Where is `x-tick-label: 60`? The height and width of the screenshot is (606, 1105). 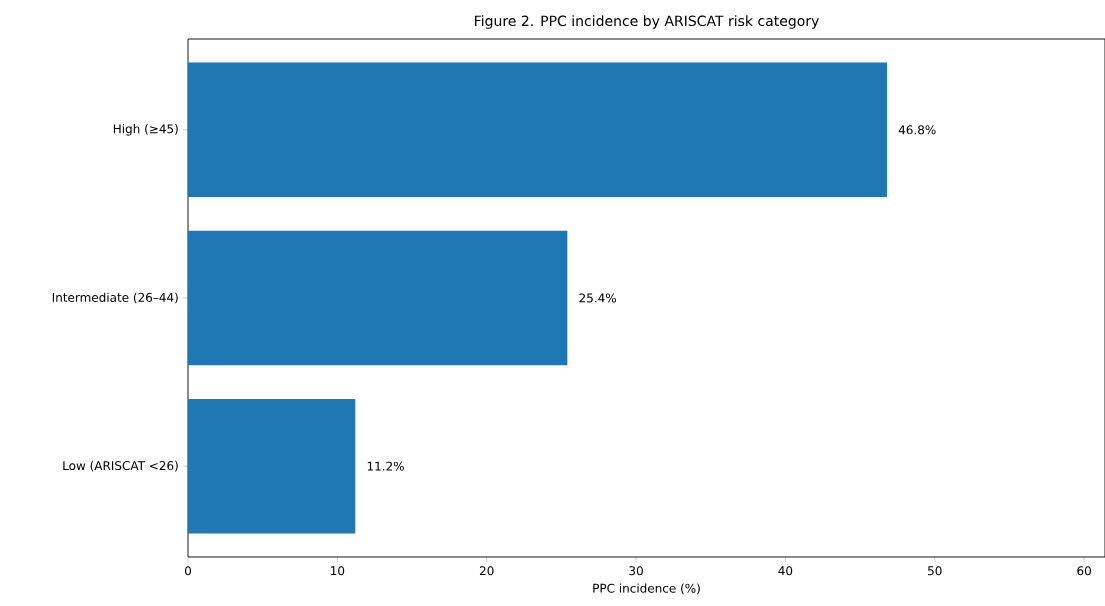
x-tick-label: 60 is located at coordinates (1084, 571).